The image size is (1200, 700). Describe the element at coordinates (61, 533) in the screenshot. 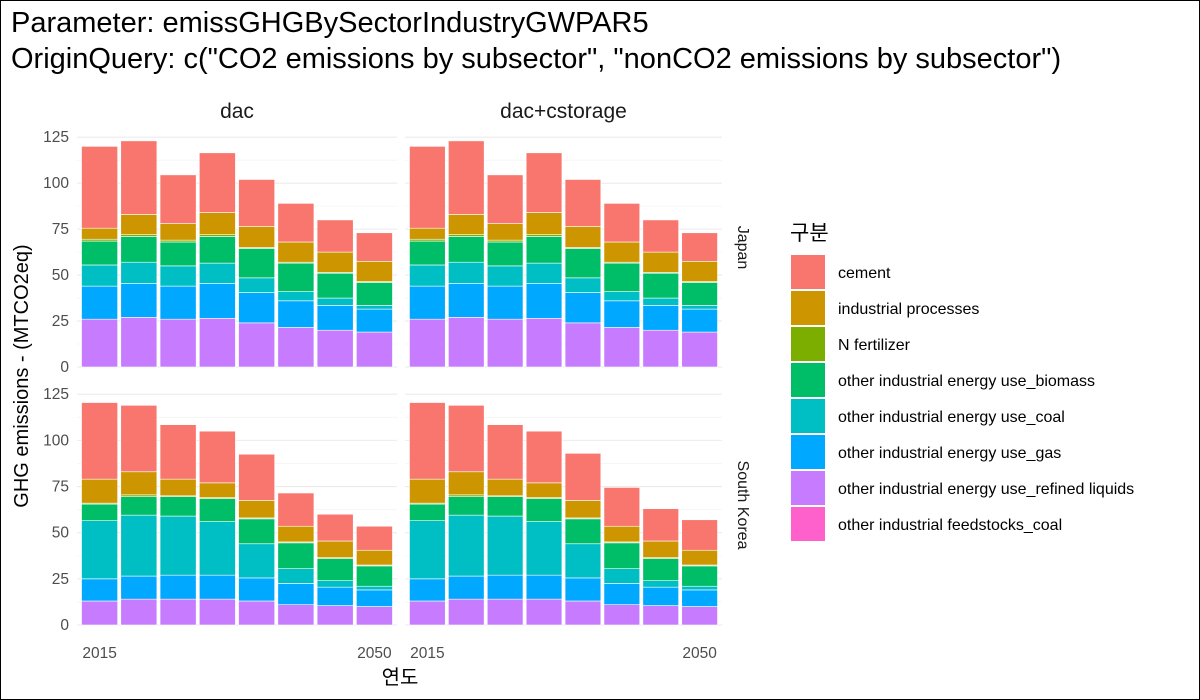

I see `y-tick-label: 50` at that location.